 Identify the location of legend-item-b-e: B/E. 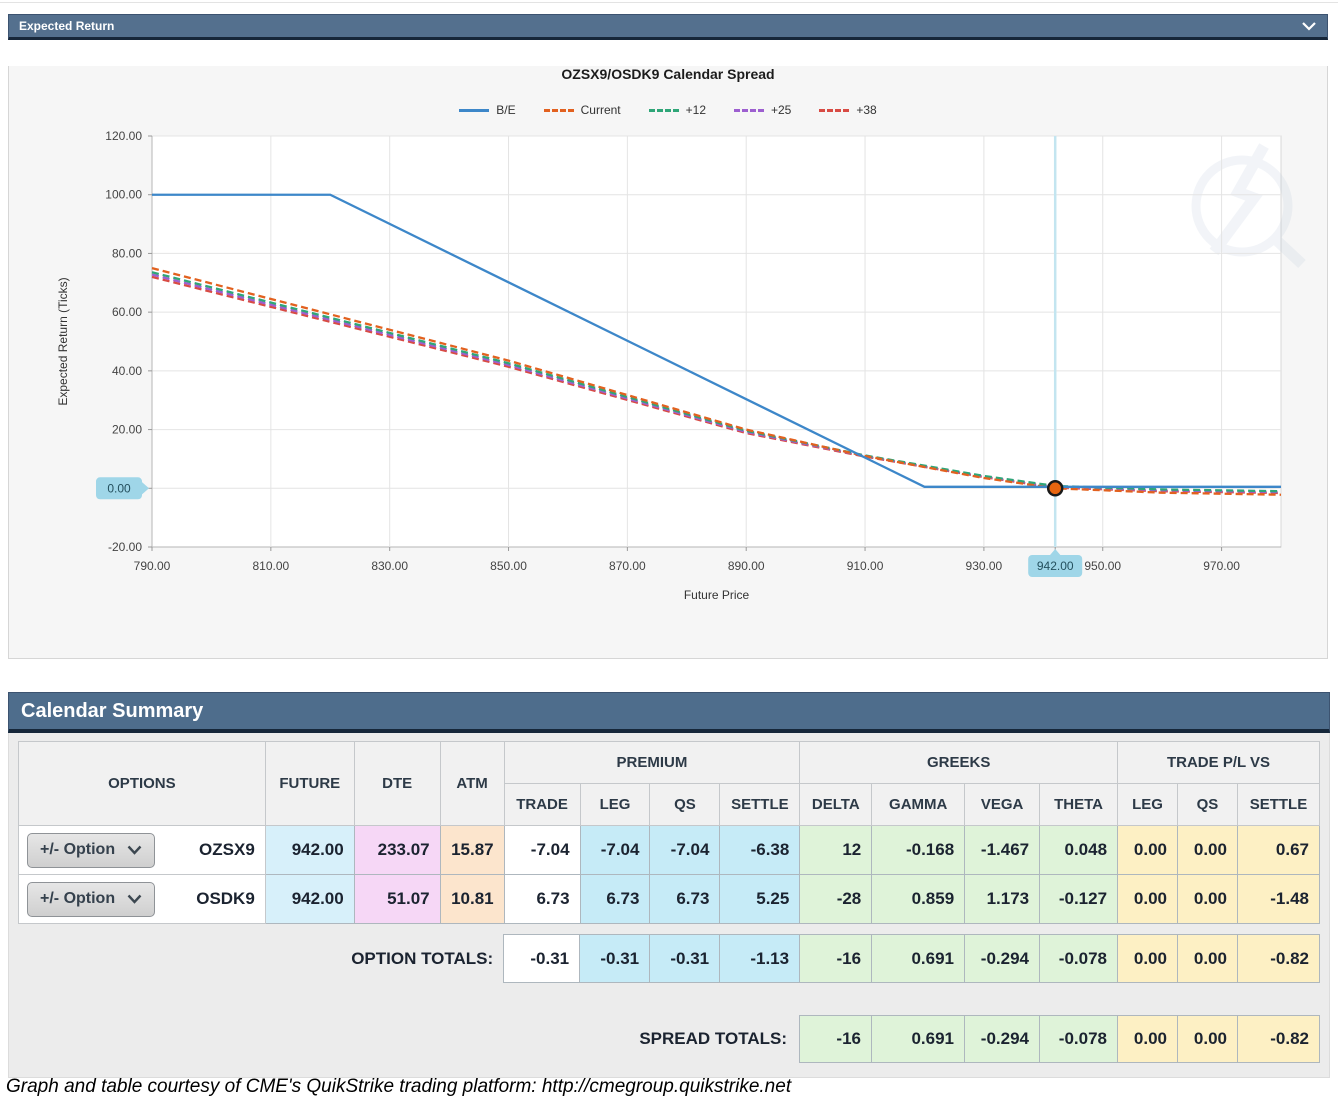
(487, 110).